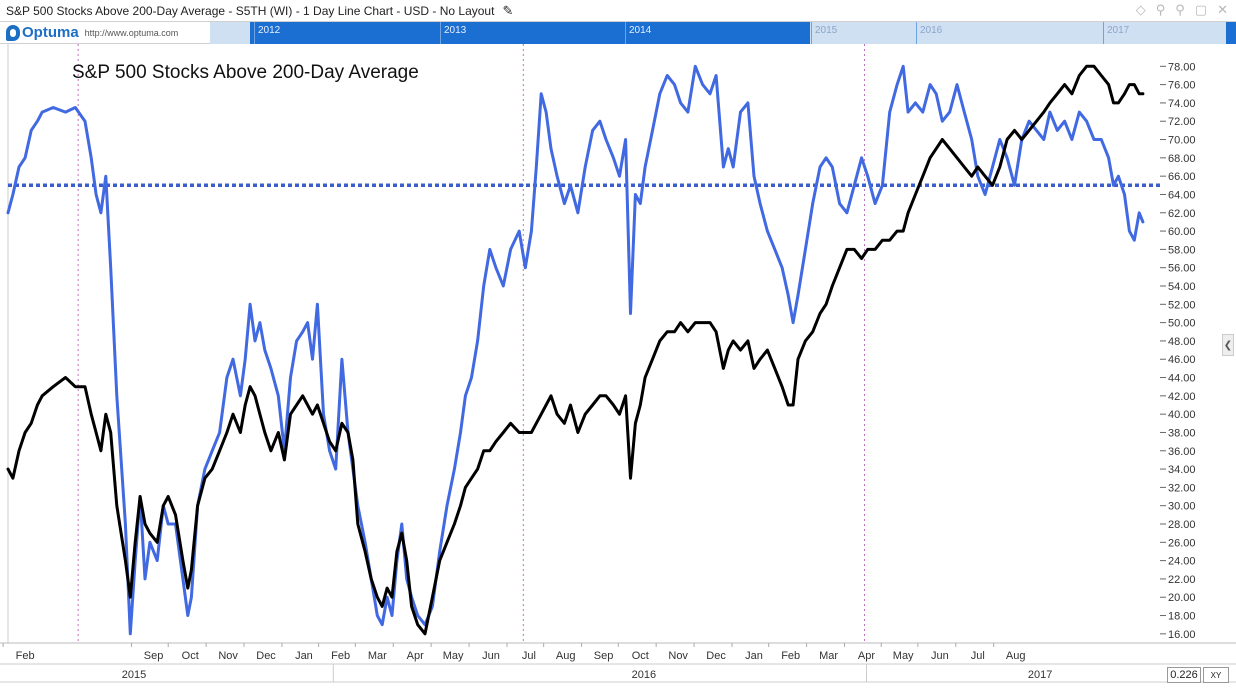  Describe the element at coordinates (1182, 415) in the screenshot. I see `y-tick-label: 40.00` at that location.